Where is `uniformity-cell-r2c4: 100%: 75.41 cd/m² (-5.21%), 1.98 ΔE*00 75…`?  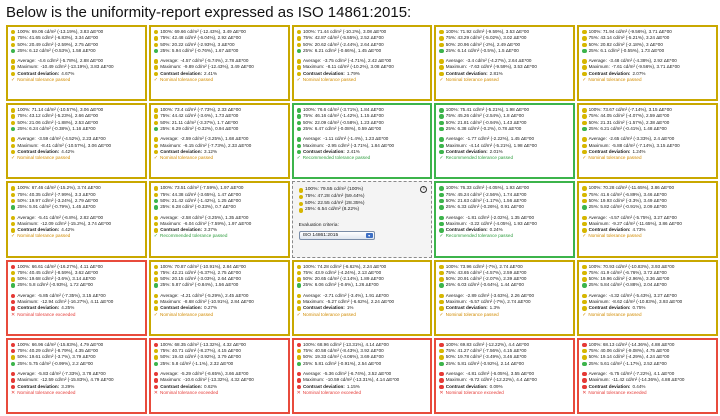
uniformity-cell-r2c4: 100%: 75.41 cd/m² (-5.21%), 1.98 ΔE*00 75… is located at coordinates (505, 141).